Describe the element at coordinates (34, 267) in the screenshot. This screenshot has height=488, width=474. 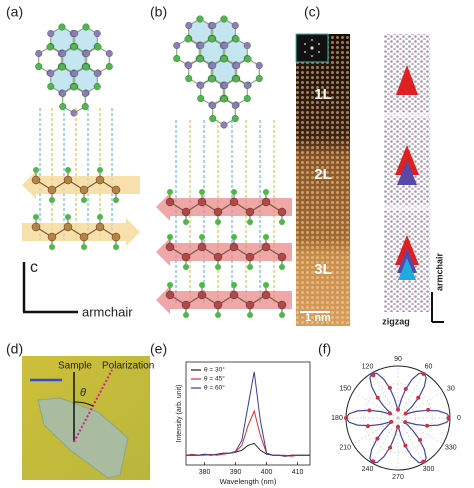
I see `axis-c-label: c` at that location.